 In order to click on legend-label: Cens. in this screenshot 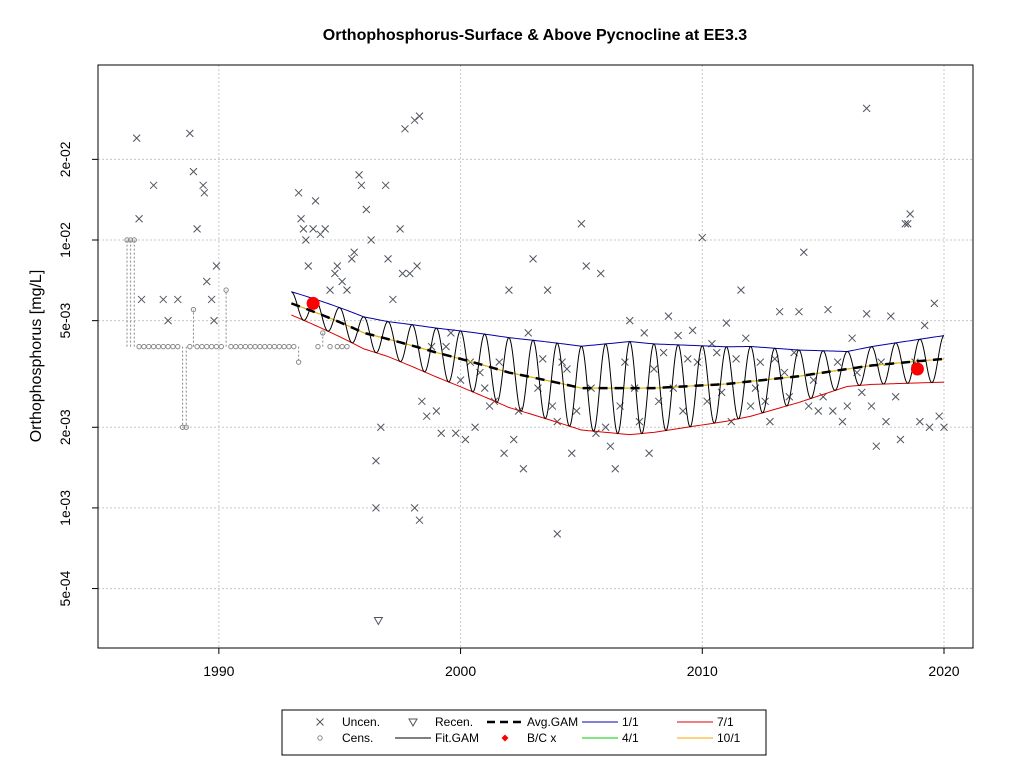, I will do `click(357, 738)`.